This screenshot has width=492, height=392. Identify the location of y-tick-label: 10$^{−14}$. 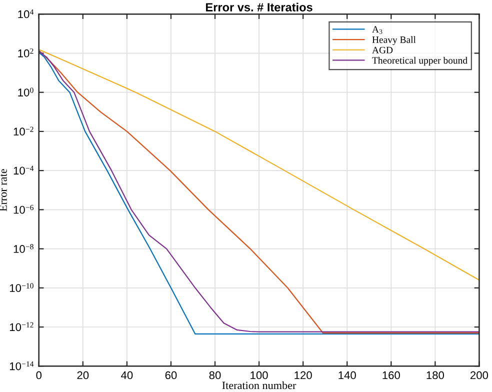
(22, 365).